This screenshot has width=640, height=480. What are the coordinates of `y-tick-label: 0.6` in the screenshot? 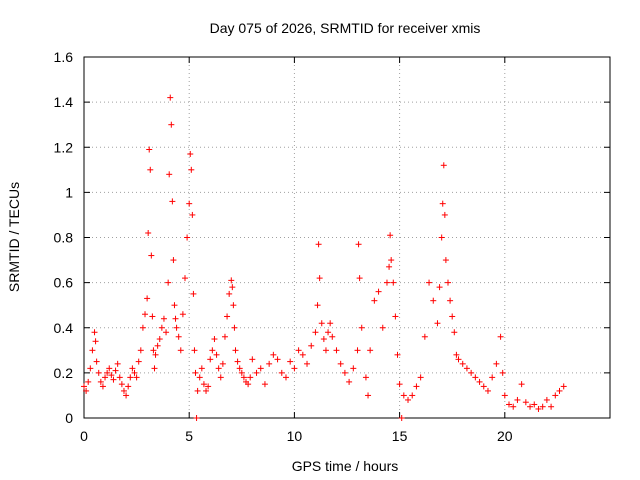 It's located at (64, 283).